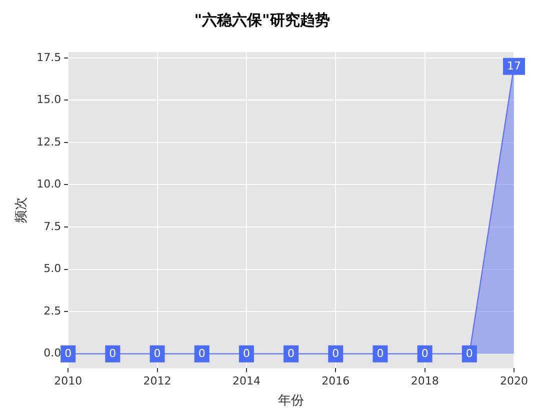 Image resolution: width=554 pixels, height=415 pixels. Describe the element at coordinates (424, 381) in the screenshot. I see `x-tick-label: 2018` at that location.